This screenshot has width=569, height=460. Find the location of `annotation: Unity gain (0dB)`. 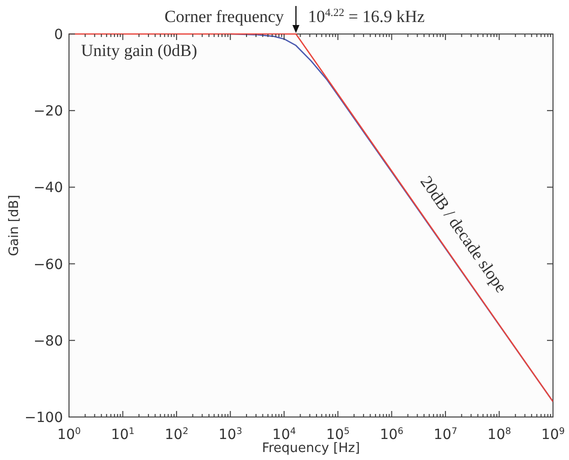

annotation: Unity gain (0dB) is located at coordinates (139, 50).